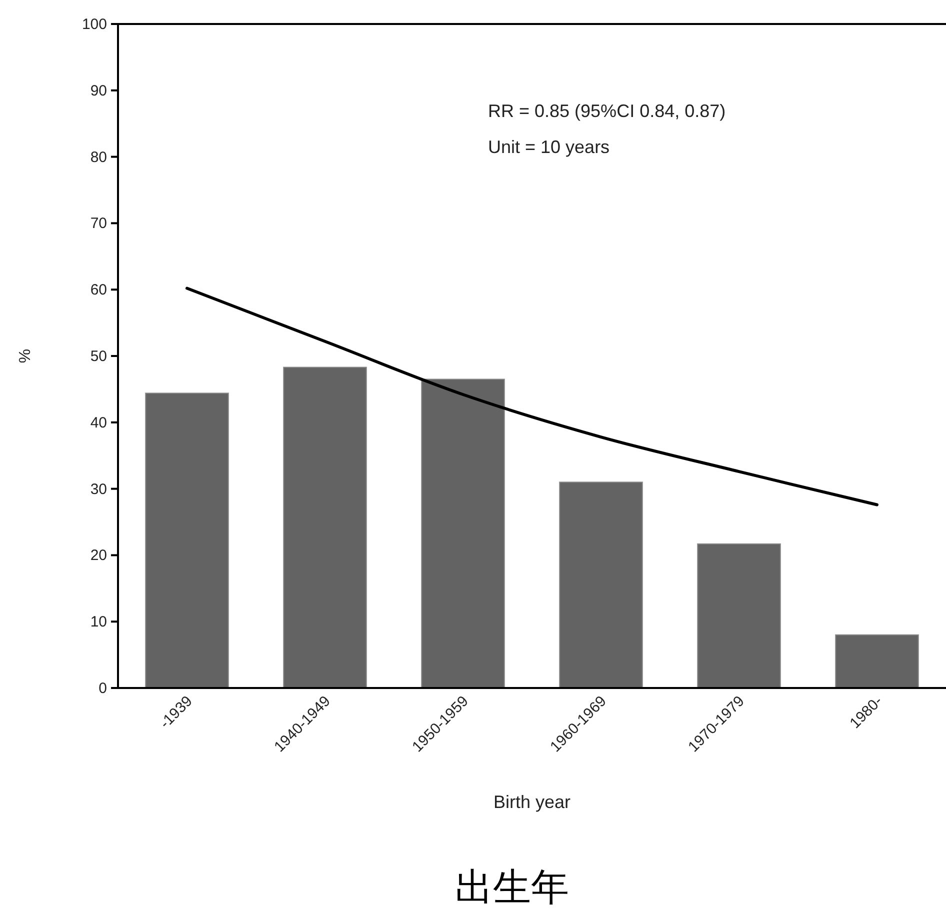  I want to click on y-tick-label: 60, so click(98, 290).